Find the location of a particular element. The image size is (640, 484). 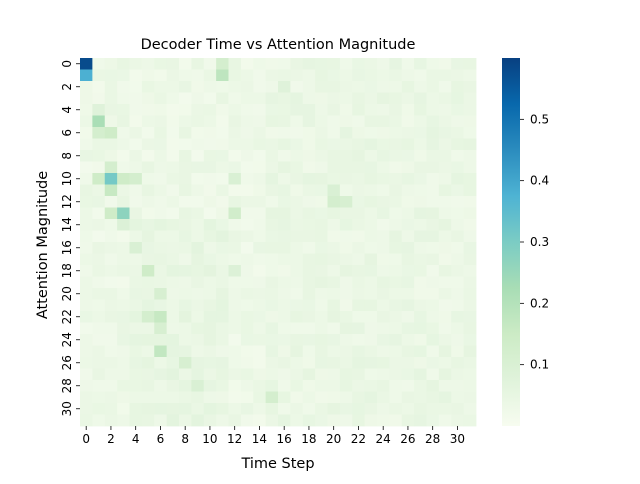

y-tick-label: 18 is located at coordinates (67, 270).